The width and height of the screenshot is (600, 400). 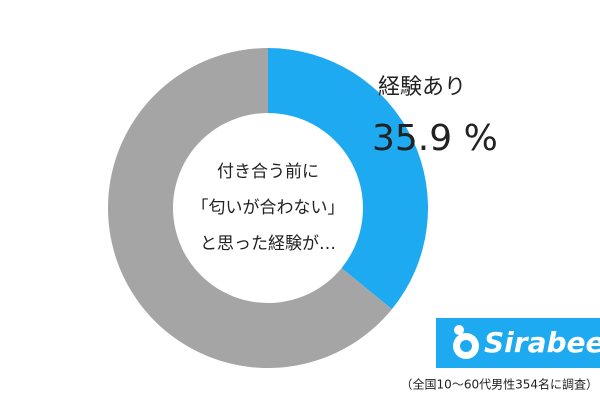 I want to click on value-label: 35.9 %, so click(x=435, y=138).